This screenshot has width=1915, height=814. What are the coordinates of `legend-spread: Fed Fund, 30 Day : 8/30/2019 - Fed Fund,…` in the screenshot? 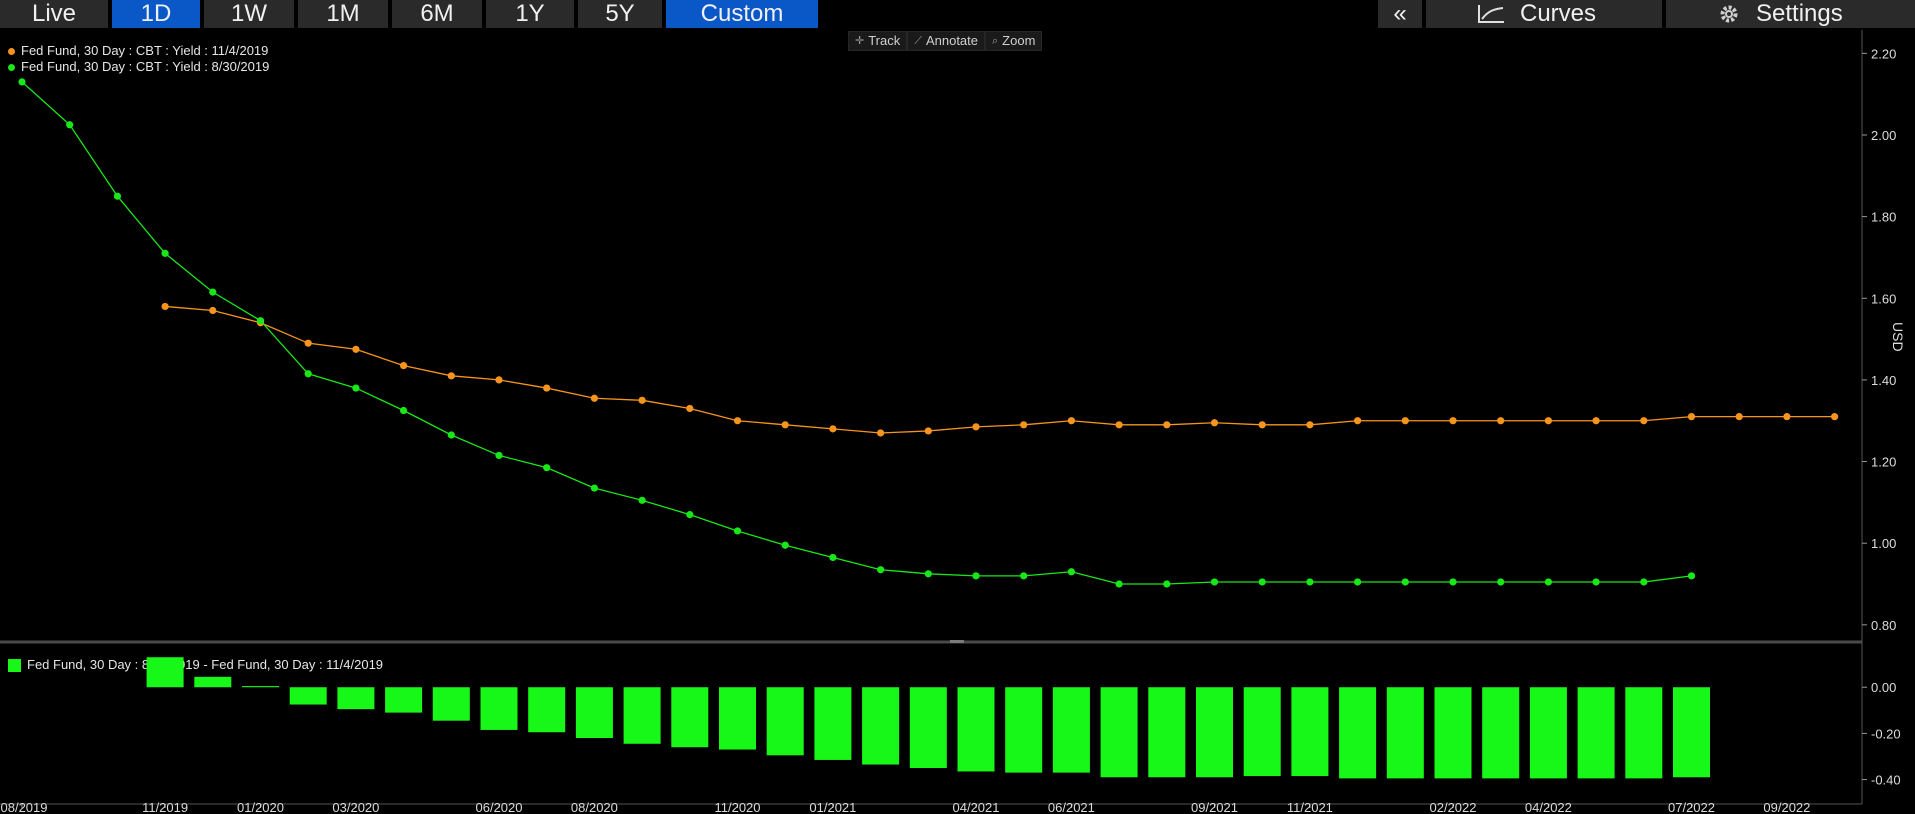 It's located at (195, 665).